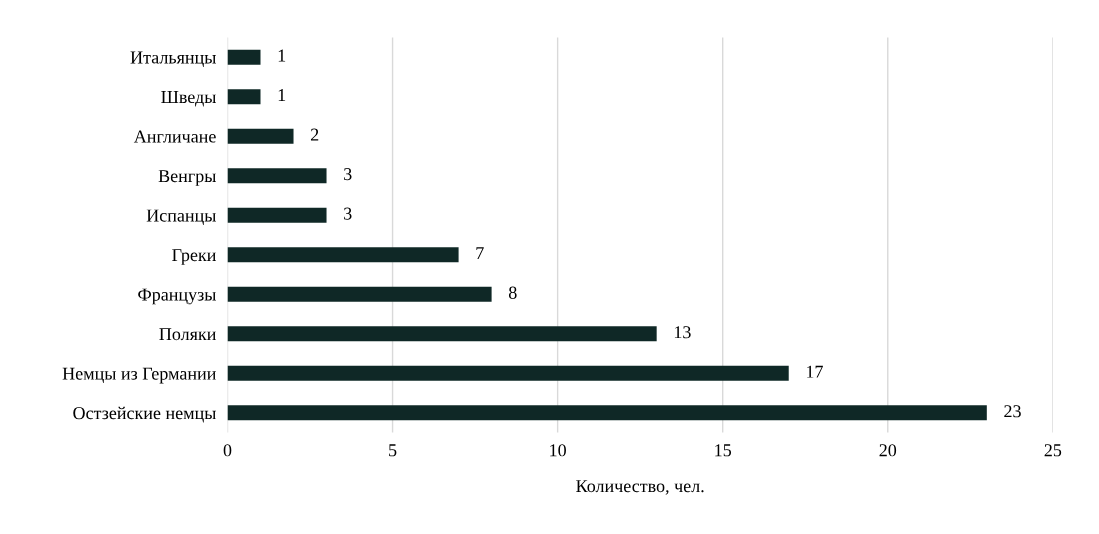 The height and width of the screenshot is (534, 1099). I want to click on y-tick-label: Испанцы, so click(181, 217).